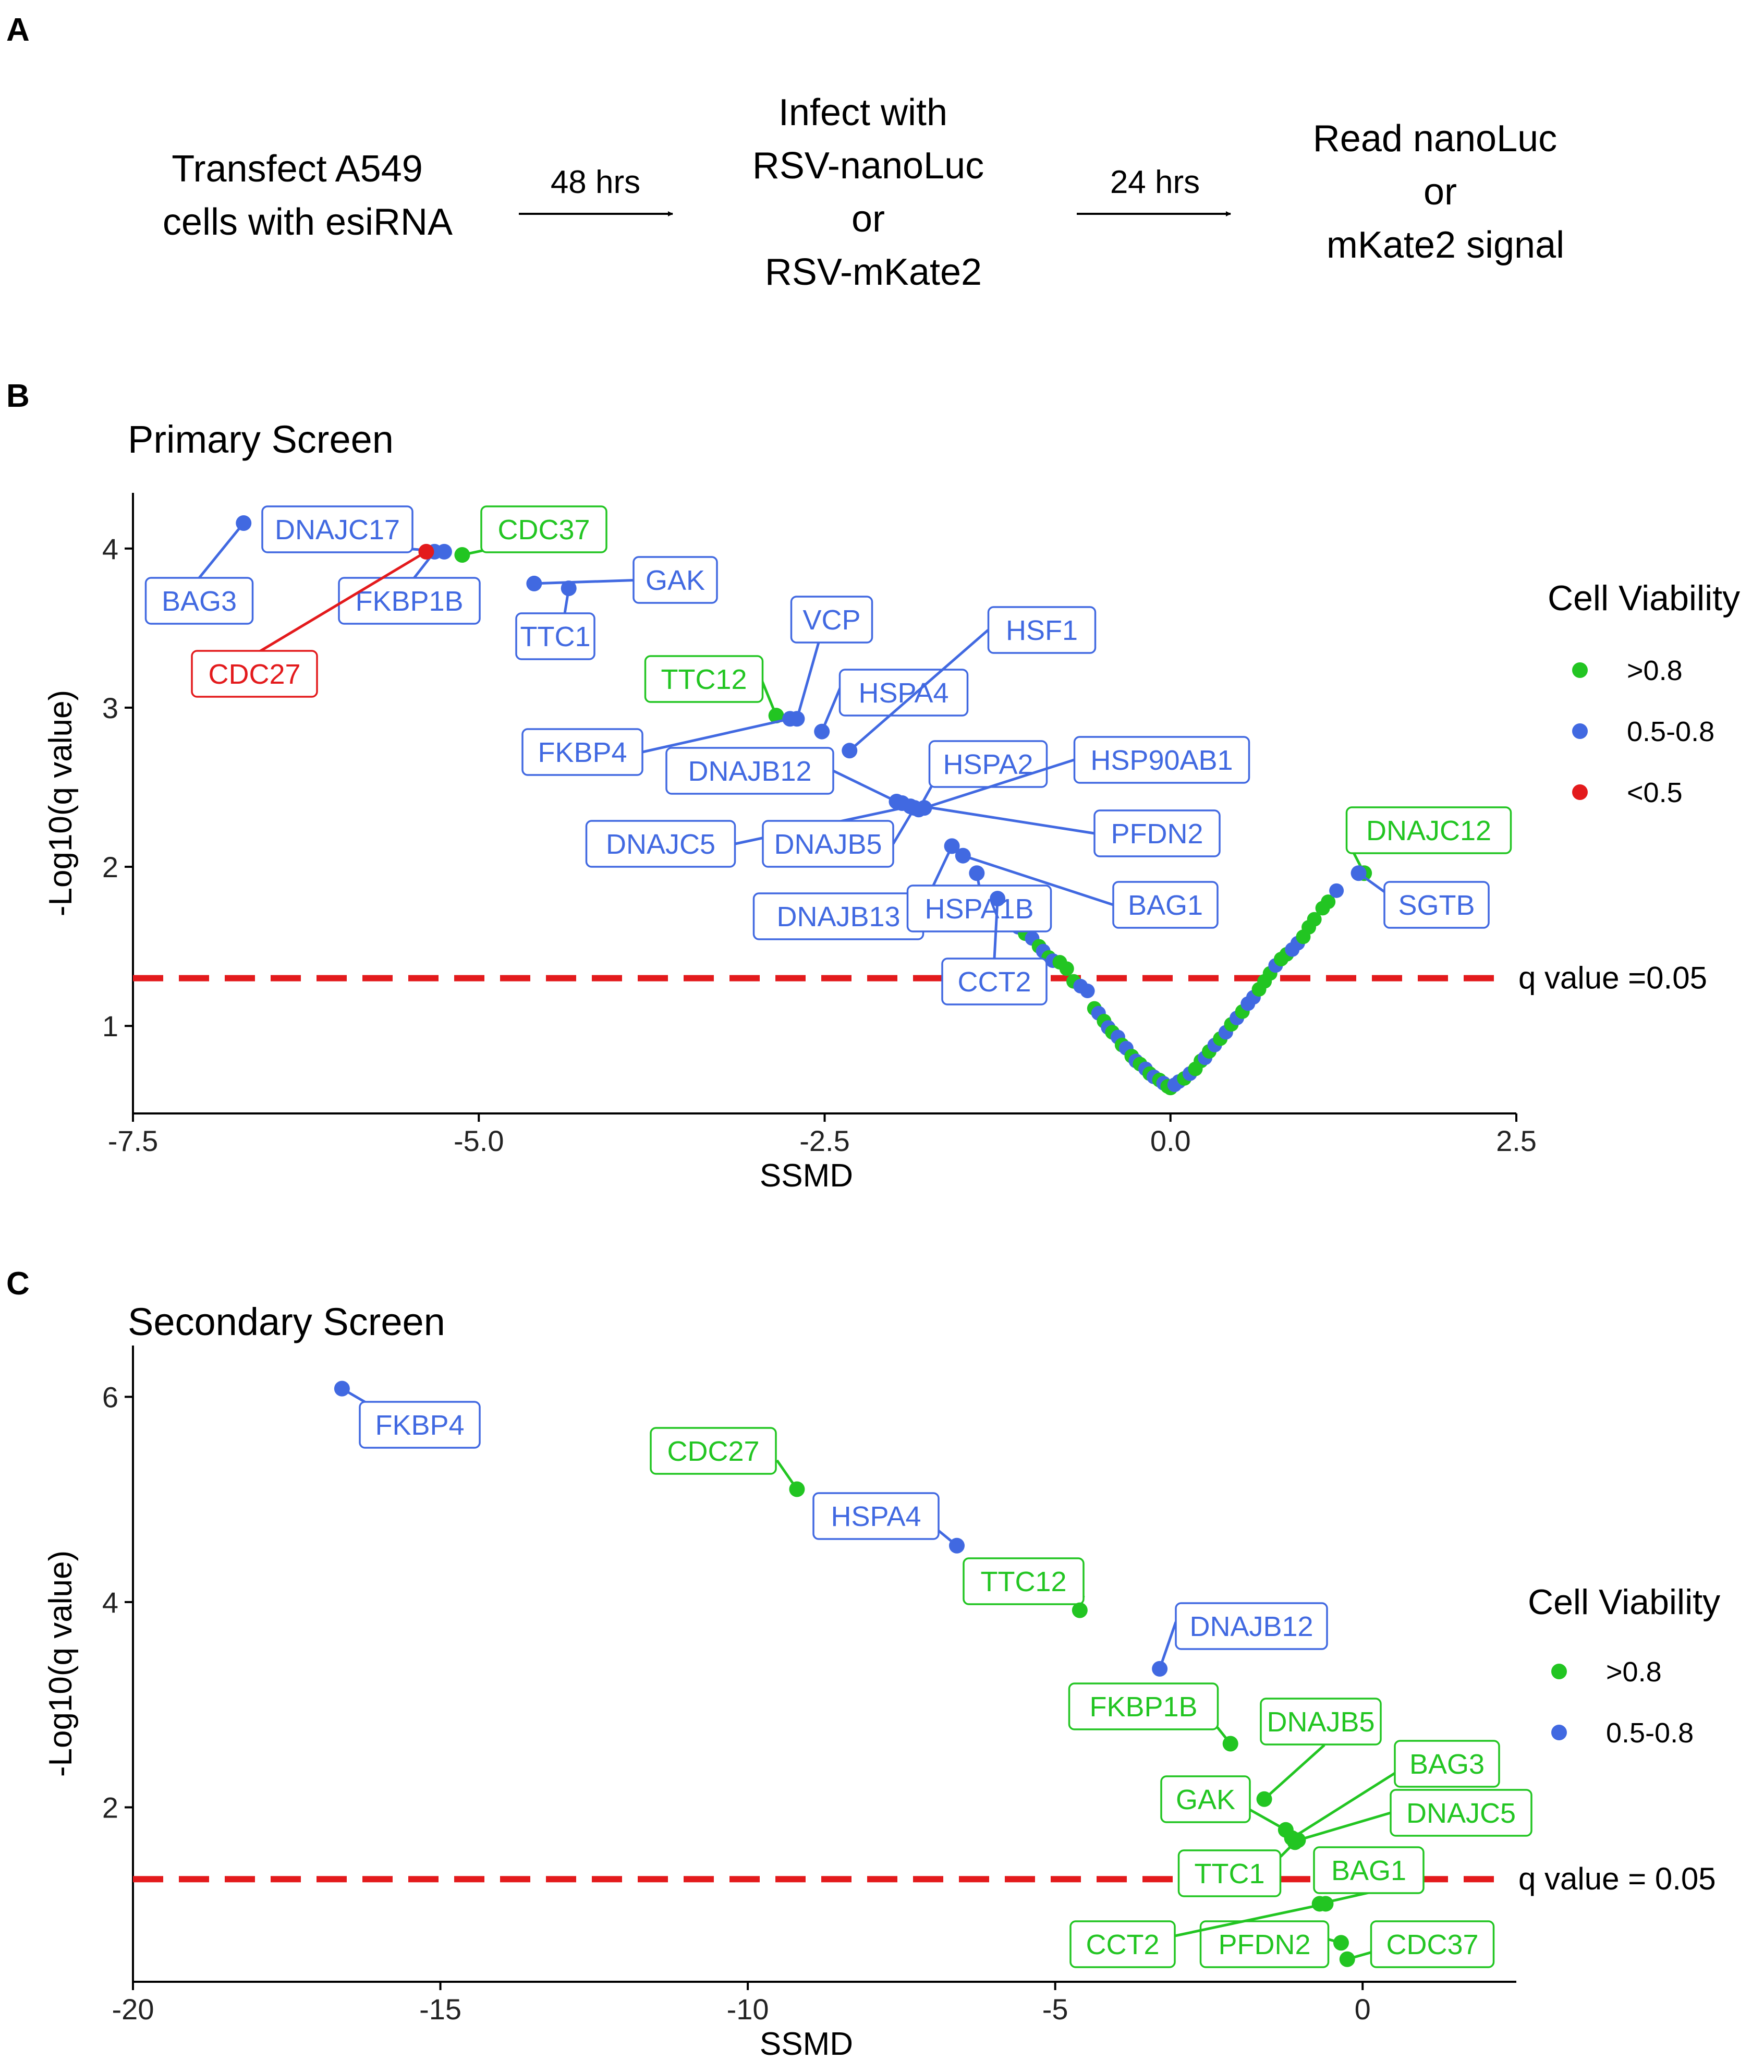 The width and height of the screenshot is (1764, 2072). What do you see at coordinates (1617, 1878) in the screenshot?
I see `threshold-label: q value = 0.05` at bounding box center [1617, 1878].